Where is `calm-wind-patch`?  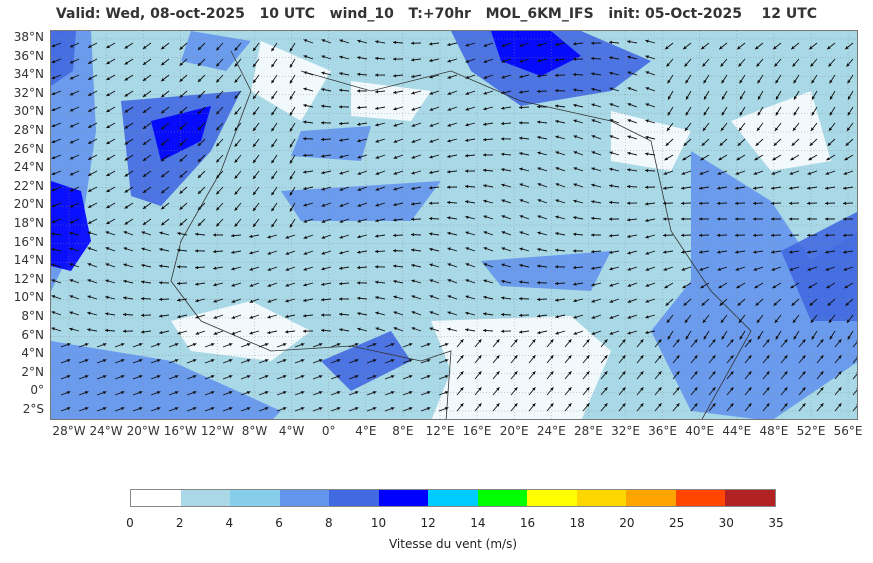 calm-wind-patch is located at coordinates (781, 131).